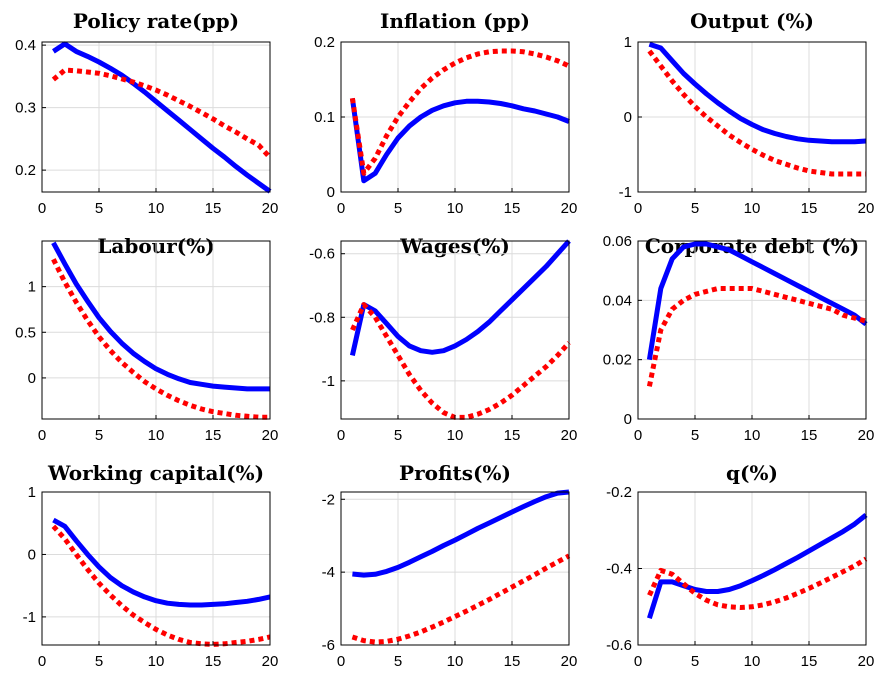 The image size is (876, 673). Describe the element at coordinates (328, 645) in the screenshot. I see `y-tick-label: -6` at that location.